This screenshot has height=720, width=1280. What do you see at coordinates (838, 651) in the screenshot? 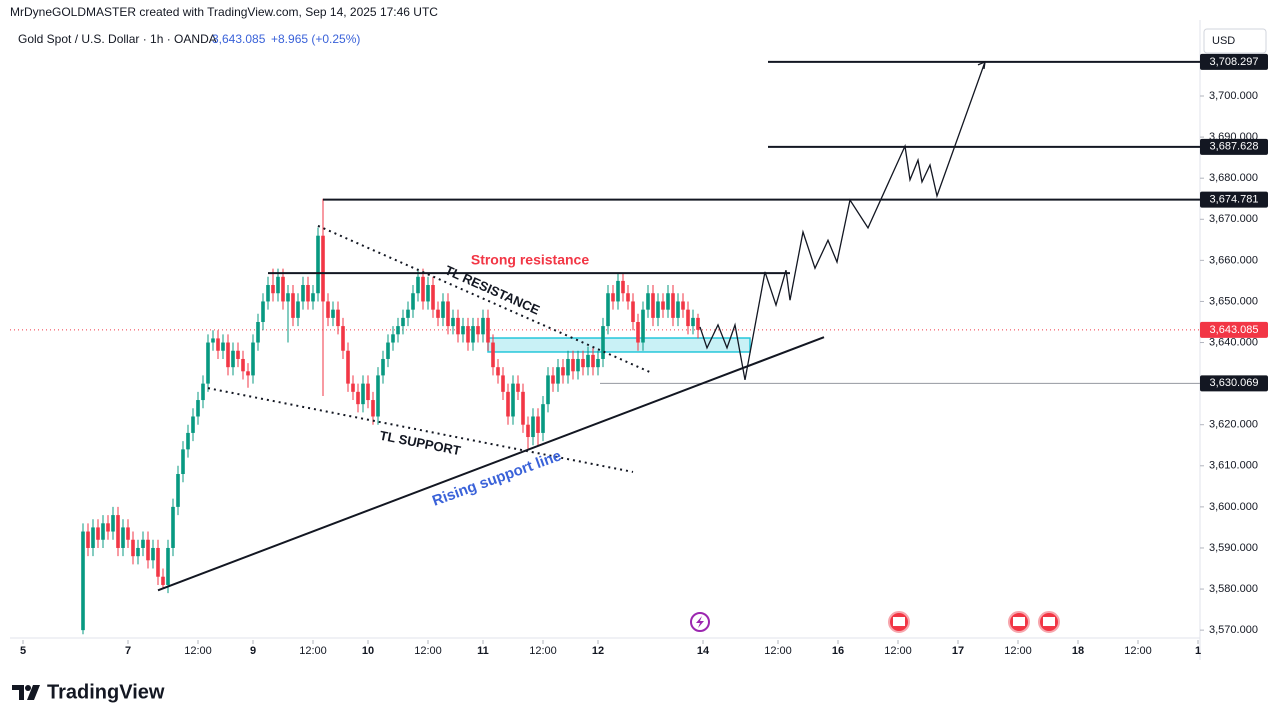
I see `x-tick-label: 16` at bounding box center [838, 651].